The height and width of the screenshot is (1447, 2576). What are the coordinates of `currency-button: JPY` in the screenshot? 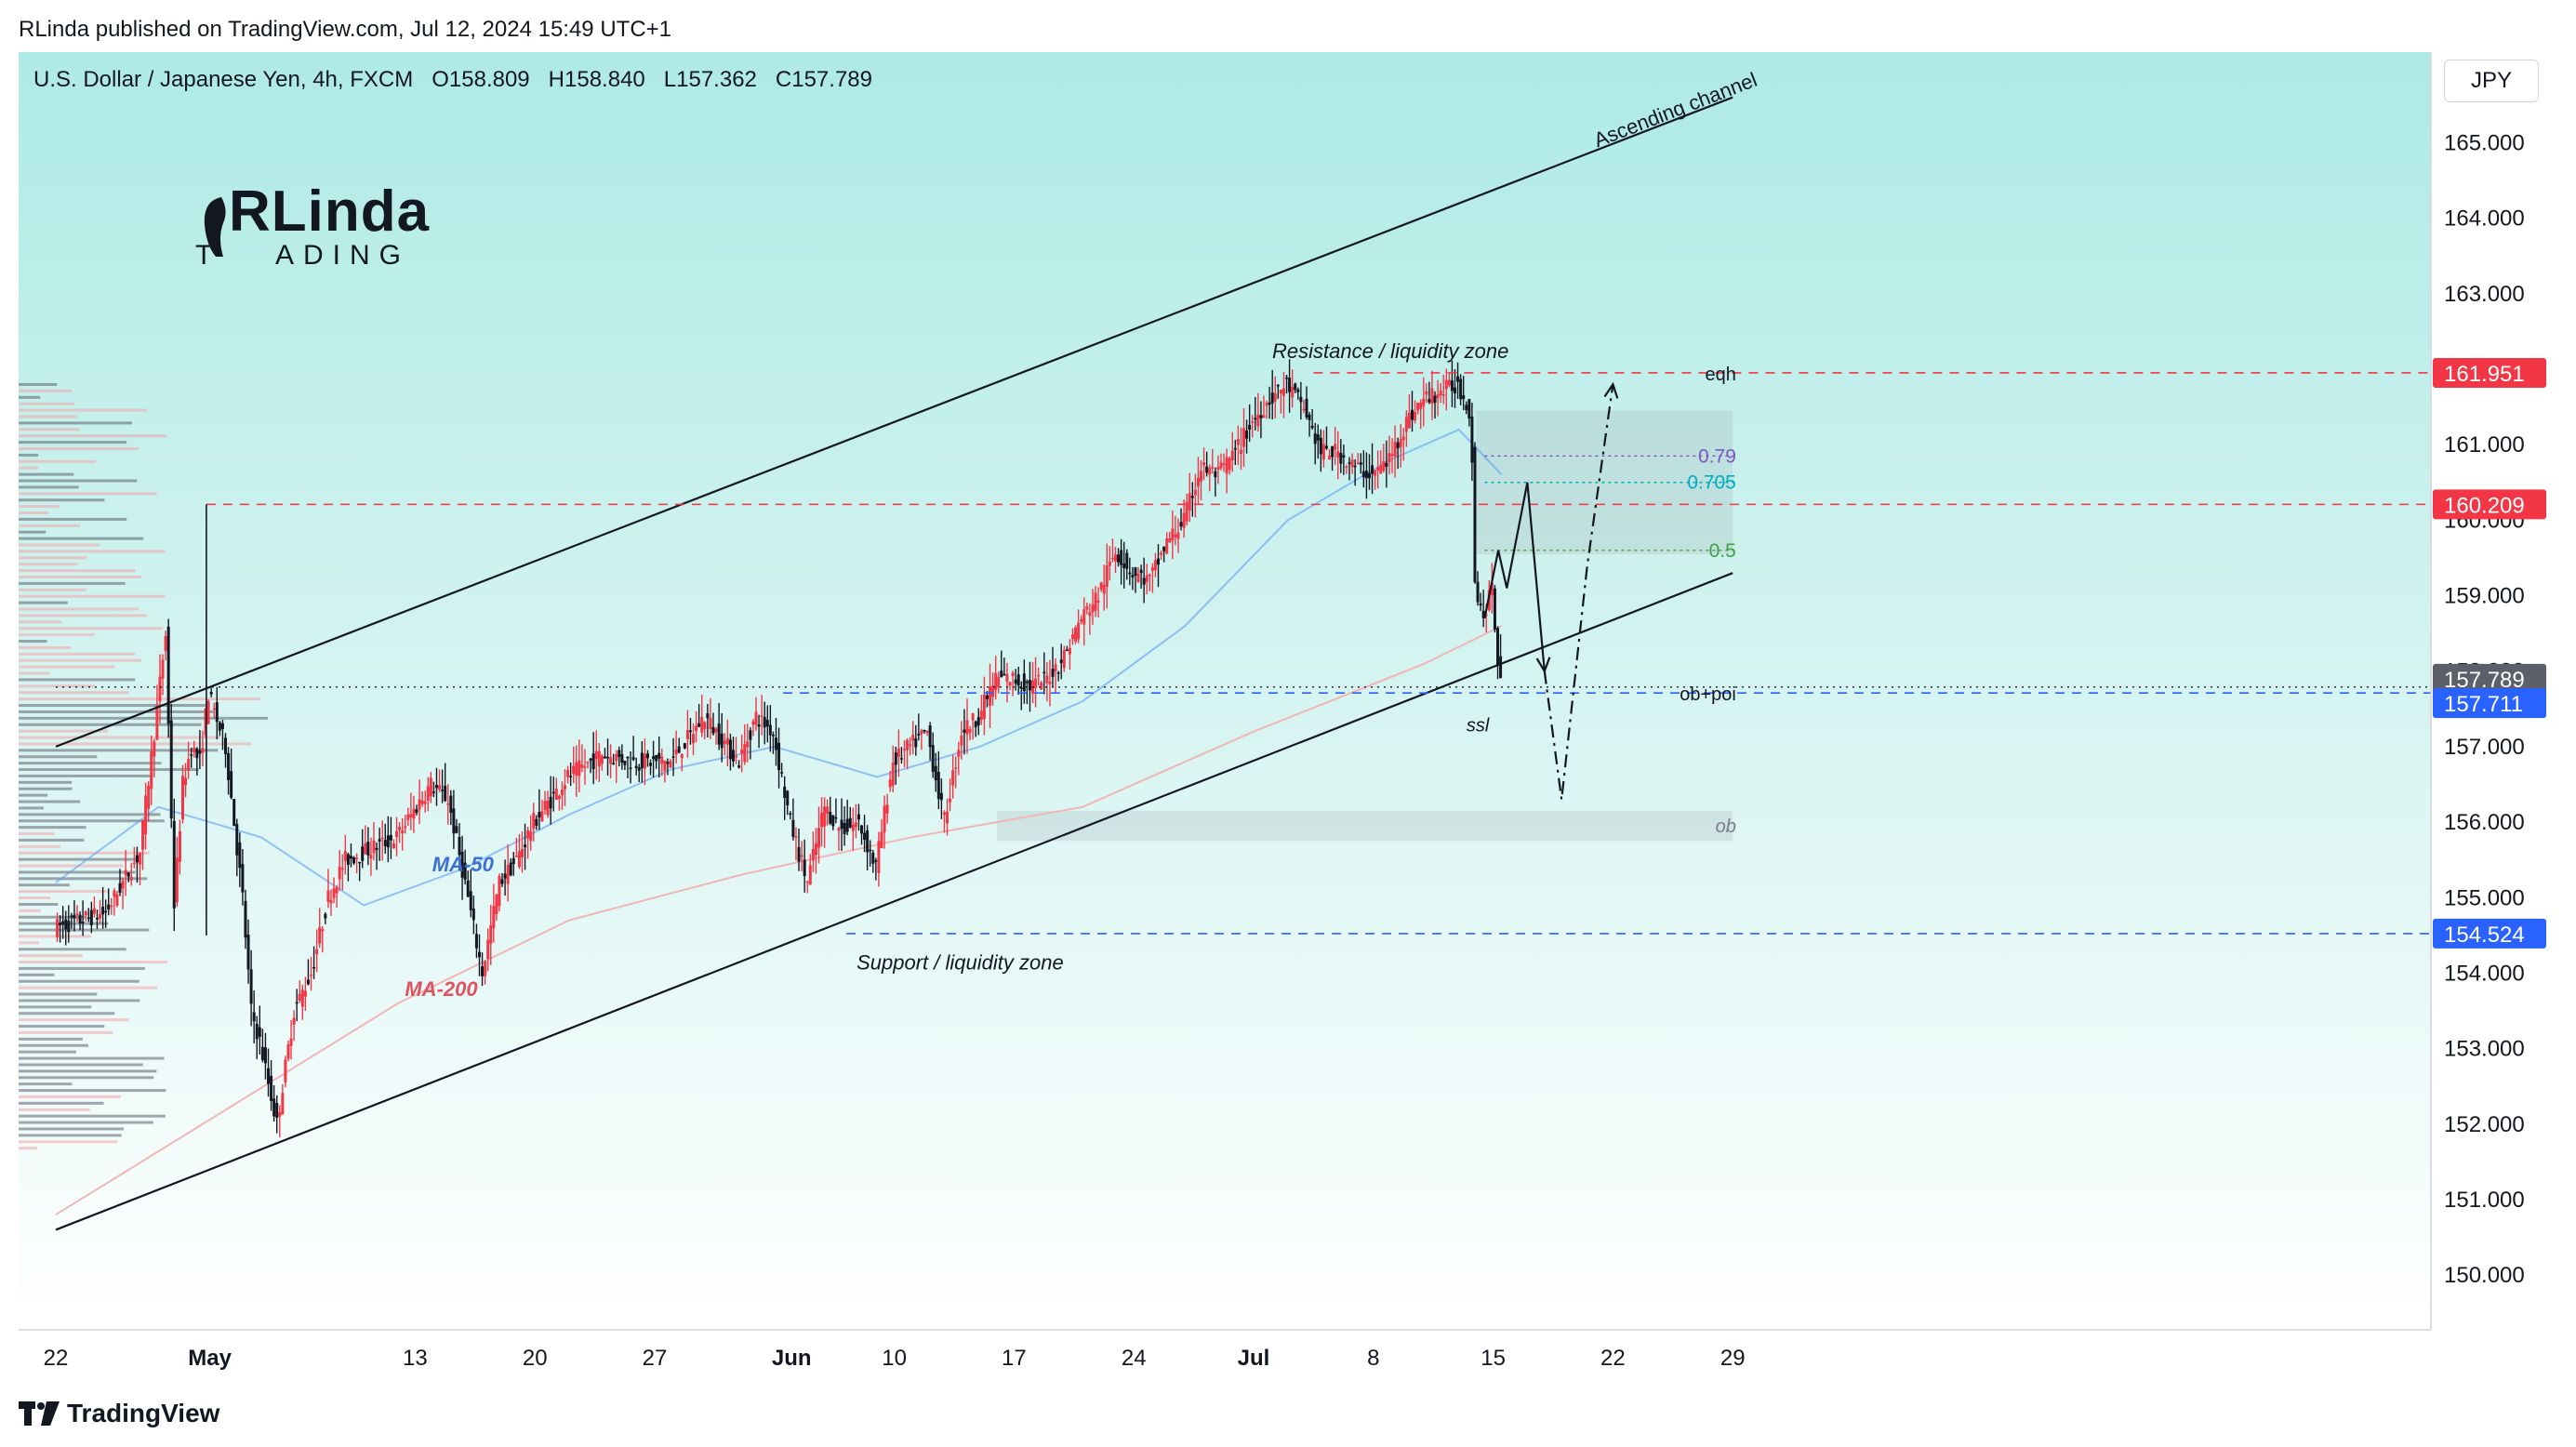 It's located at (2491, 81).